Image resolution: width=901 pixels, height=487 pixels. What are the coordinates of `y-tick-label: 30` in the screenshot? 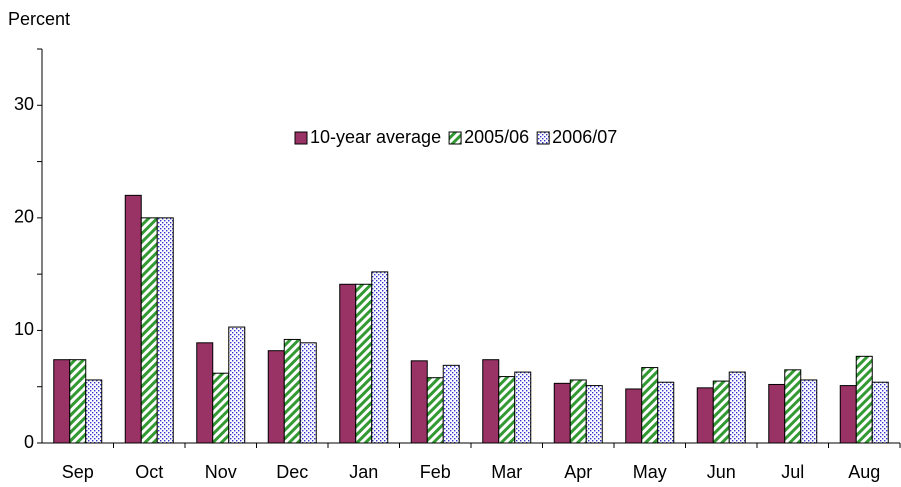 It's located at (24, 104).